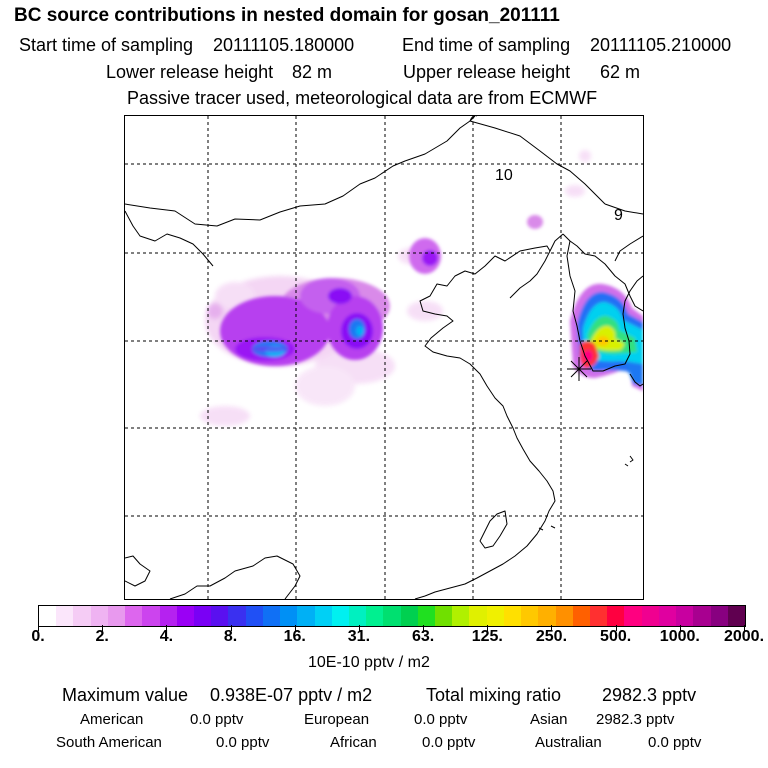 This screenshot has width=768, height=768. I want to click on lower-height-label: Lower release height, so click(190, 72).